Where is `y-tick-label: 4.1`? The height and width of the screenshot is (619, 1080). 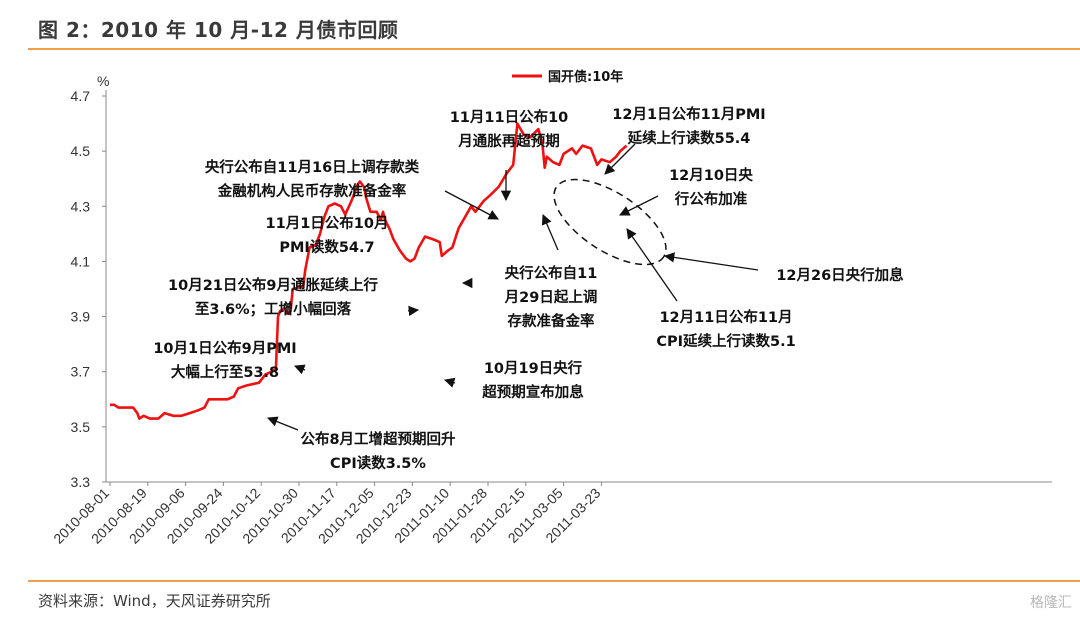
y-tick-label: 4.1 is located at coordinates (81, 261).